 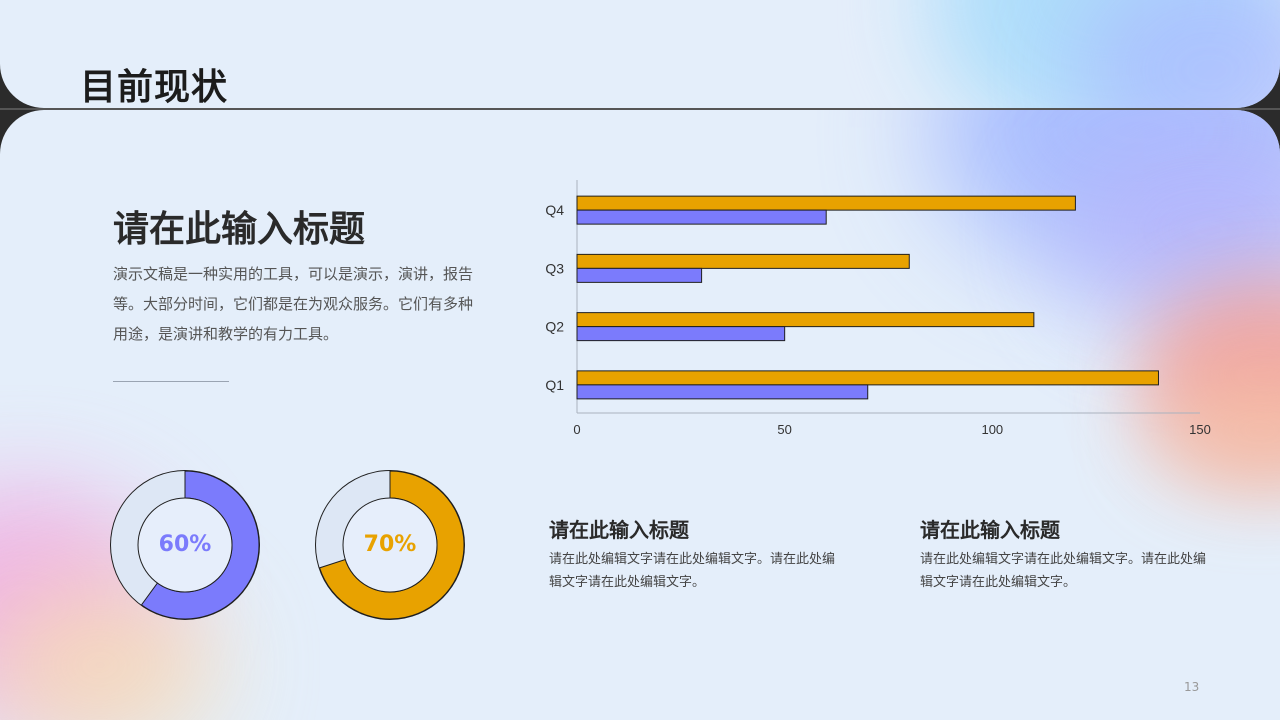 What do you see at coordinates (554, 268) in the screenshot?
I see `y-tick-label-q3: Q3` at bounding box center [554, 268].